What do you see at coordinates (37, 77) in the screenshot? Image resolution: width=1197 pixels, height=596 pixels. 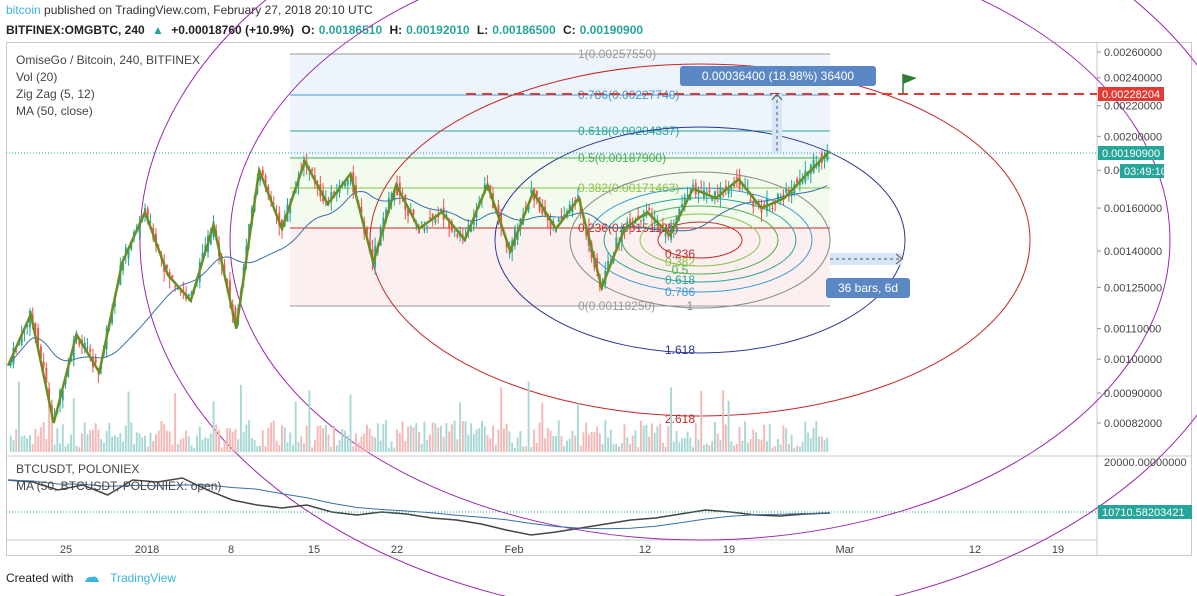 I see `legend-vol: Vol (20)` at bounding box center [37, 77].